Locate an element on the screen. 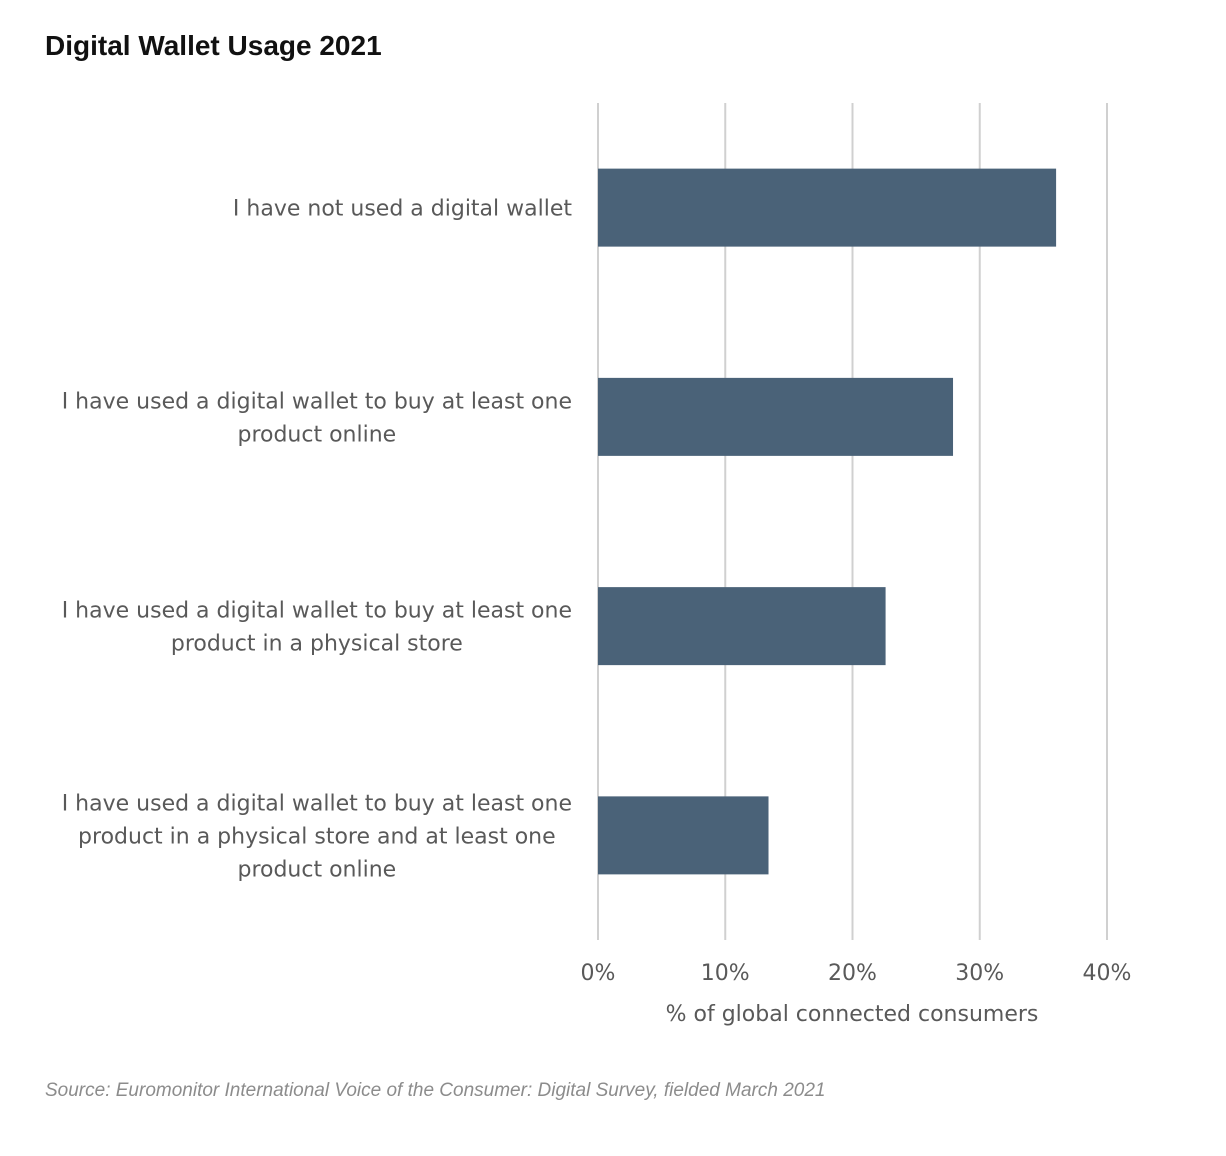  x-tick-label-2: 20% is located at coordinates (852, 973).